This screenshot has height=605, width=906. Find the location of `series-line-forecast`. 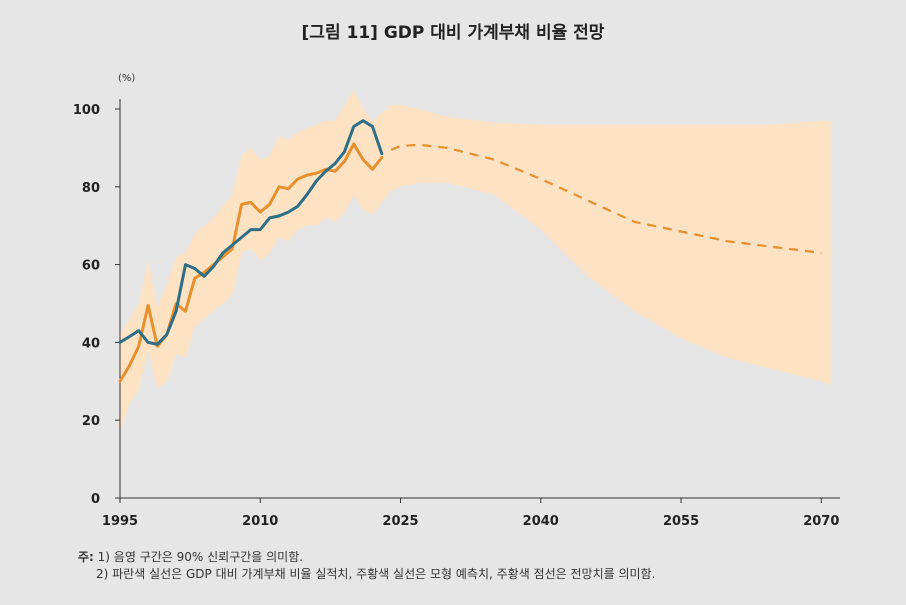

series-line-forecast is located at coordinates (606, 198).